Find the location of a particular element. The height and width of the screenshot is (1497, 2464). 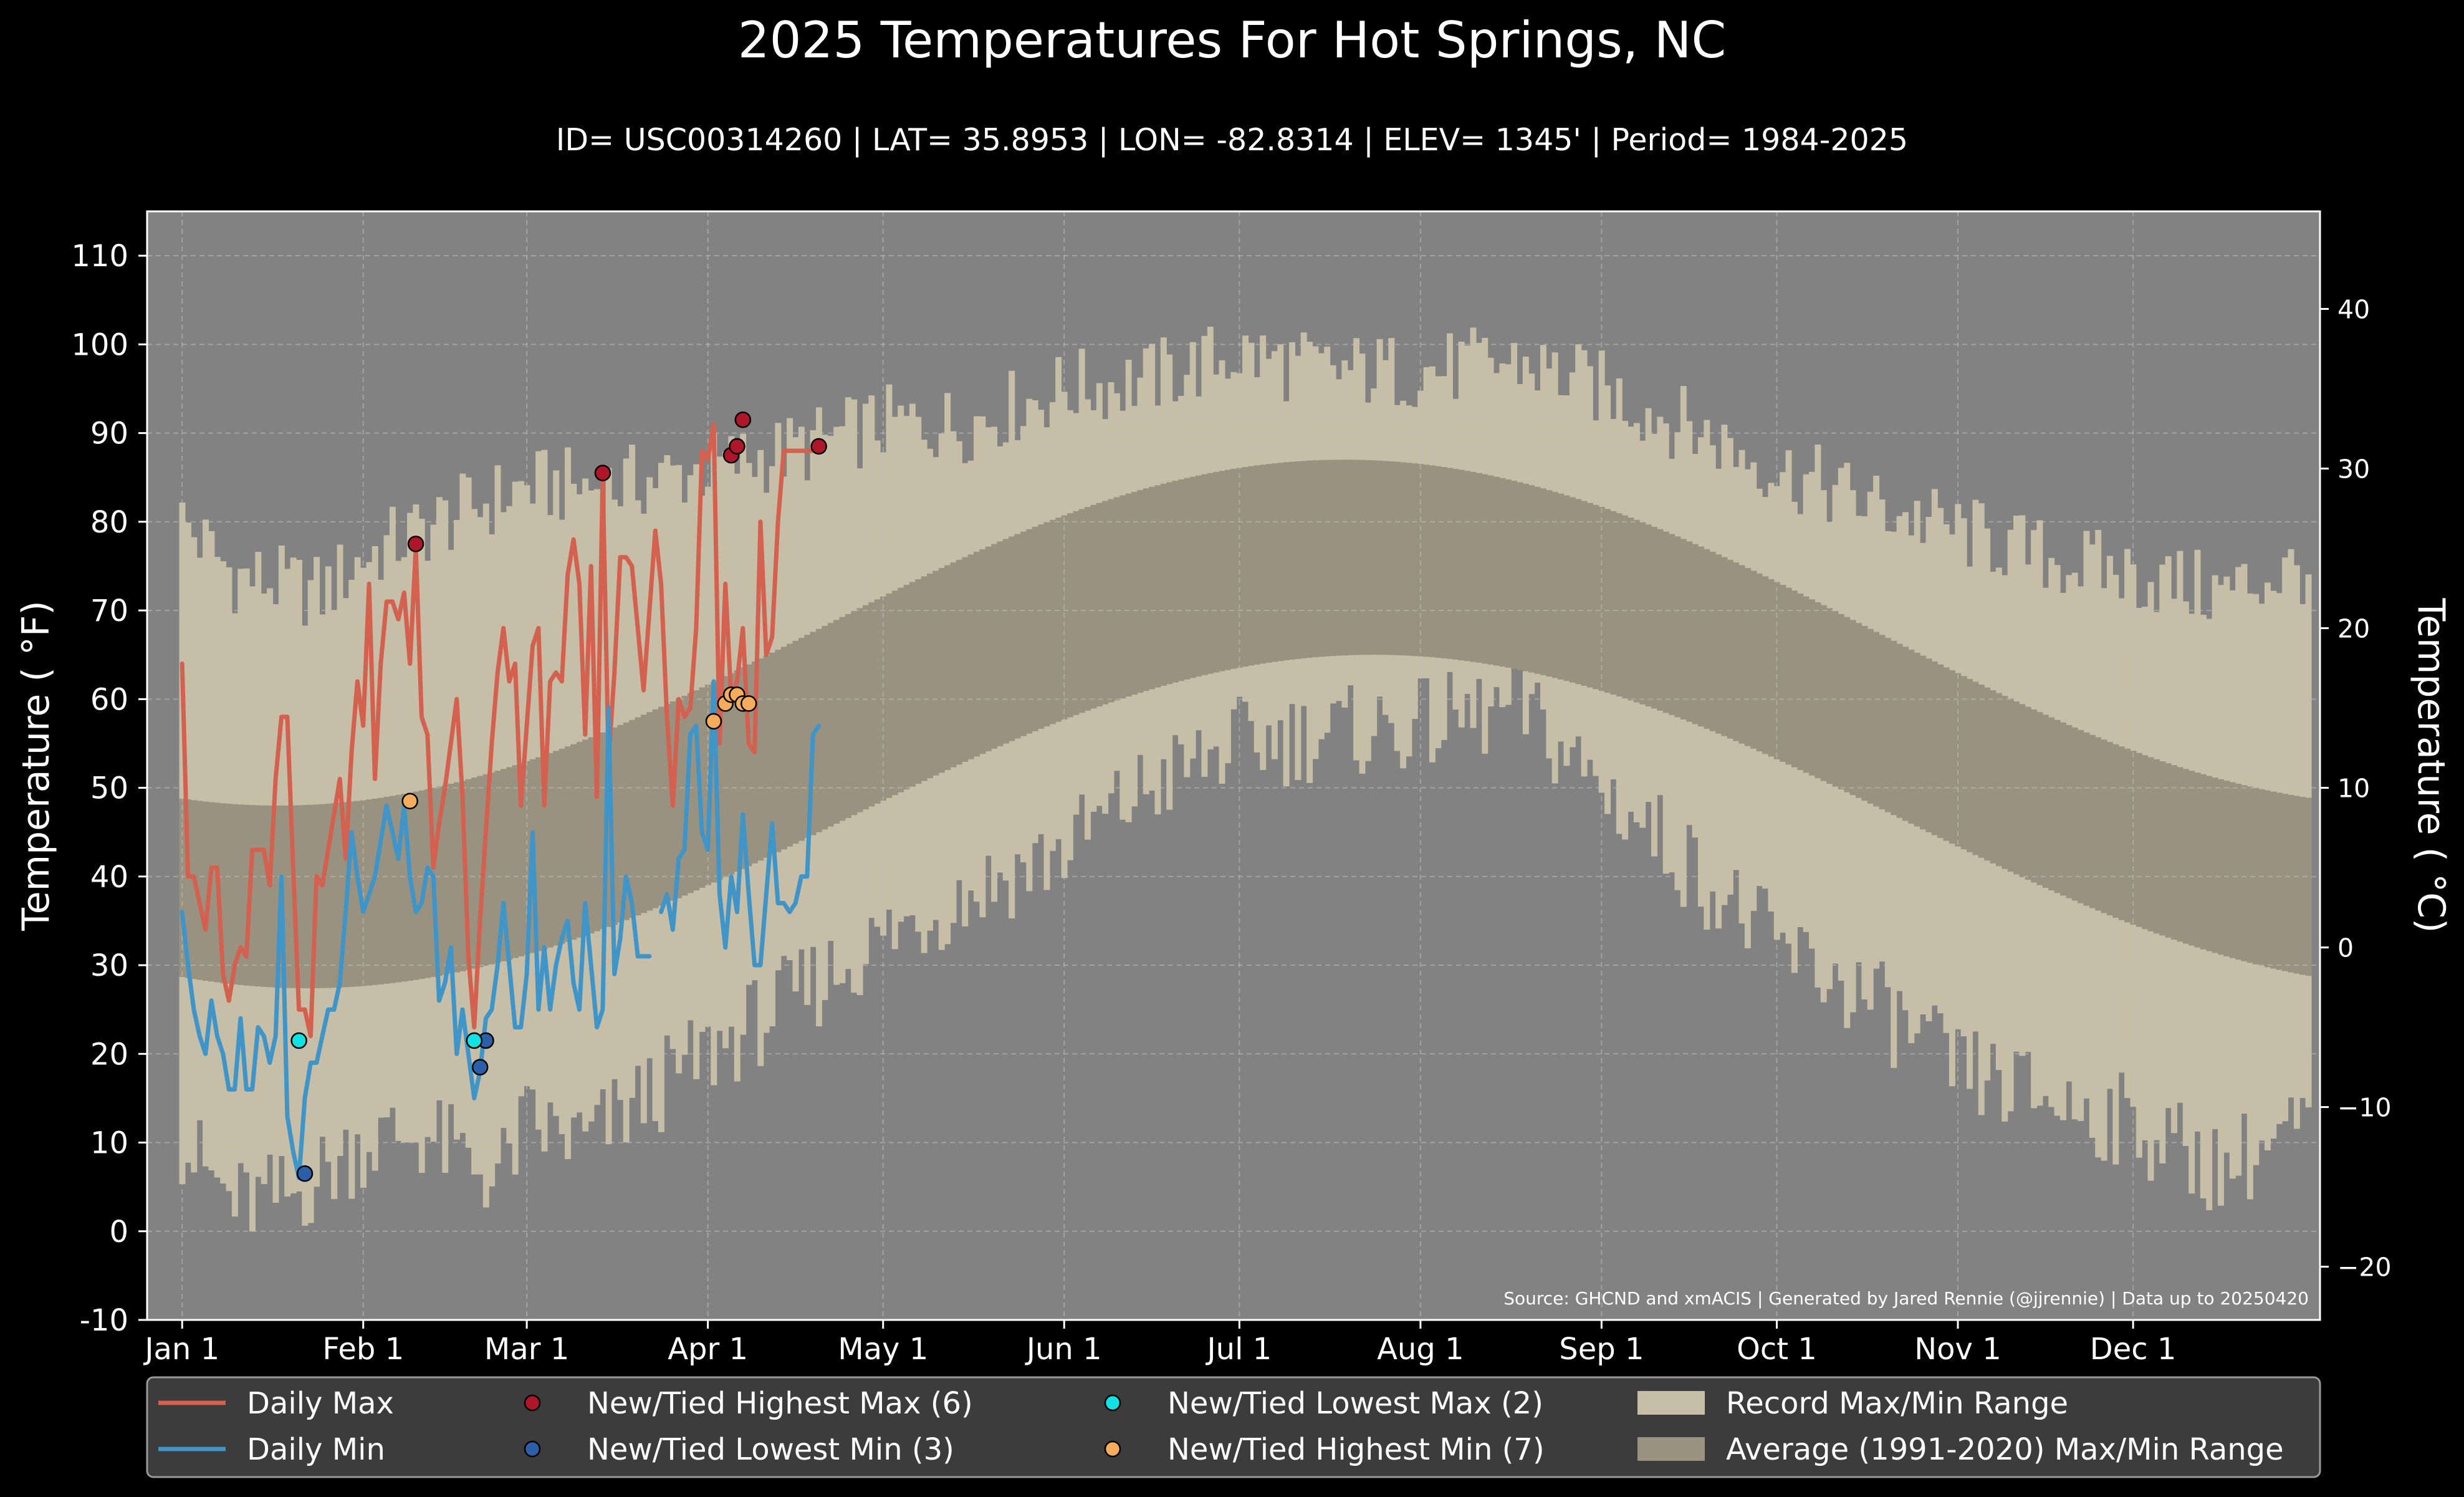

x-tick-label: Jun 1 is located at coordinates (1063, 1349).